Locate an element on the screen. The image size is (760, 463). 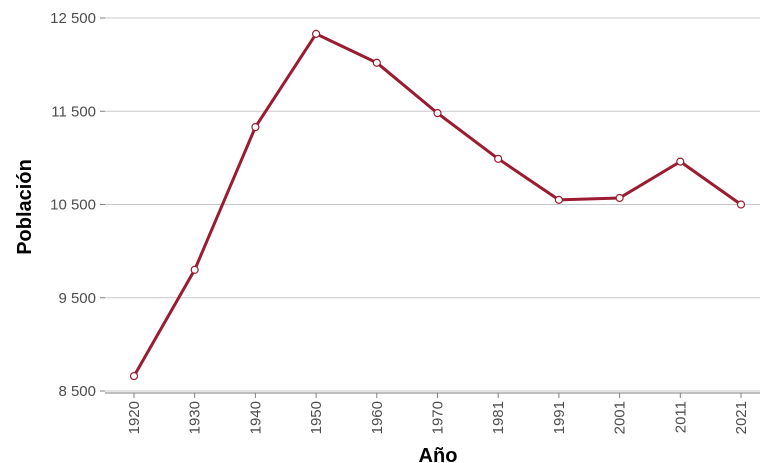
y-axis-ticks: 8 500 9 500 10 500 11 500 12 500 is located at coordinates (77, 205).